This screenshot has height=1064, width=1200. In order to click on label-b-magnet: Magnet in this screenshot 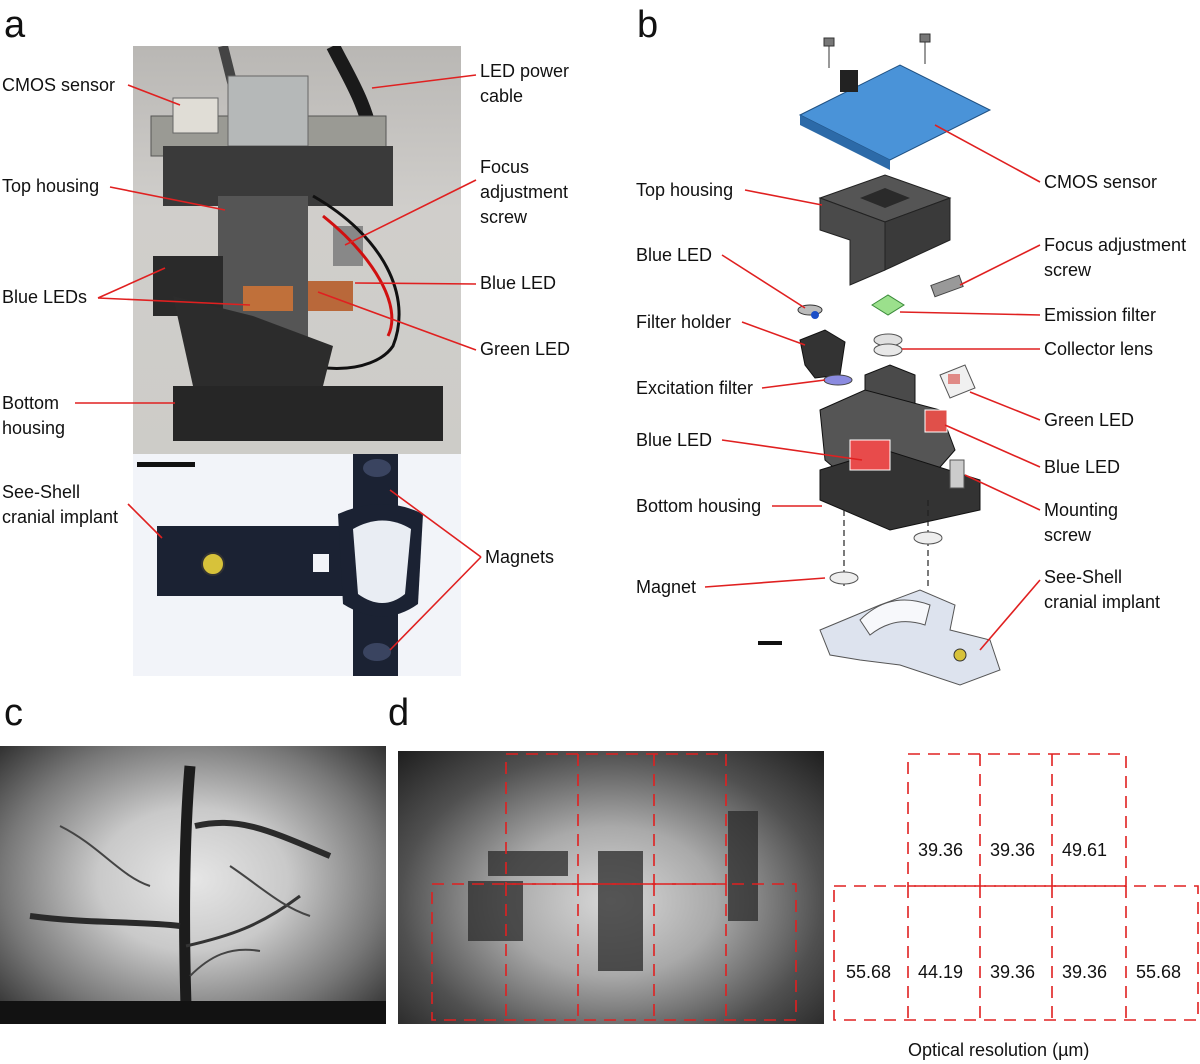, I will do `click(666, 587)`.